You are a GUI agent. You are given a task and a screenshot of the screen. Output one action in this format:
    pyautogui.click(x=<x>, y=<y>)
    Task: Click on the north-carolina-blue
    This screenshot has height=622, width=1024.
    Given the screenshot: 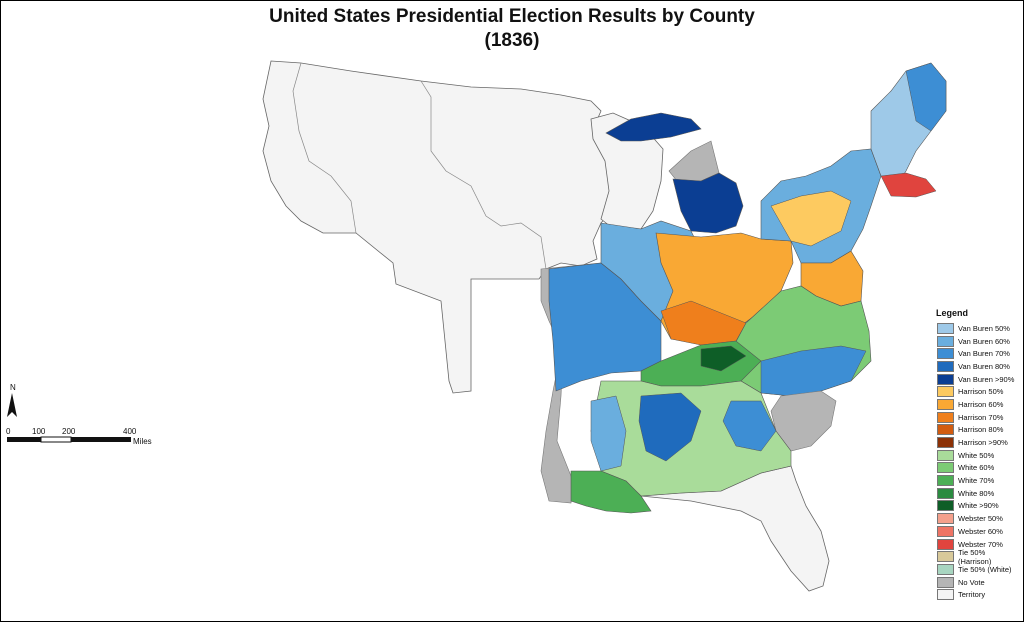 What is the action you would take?
    pyautogui.click(x=813, y=371)
    